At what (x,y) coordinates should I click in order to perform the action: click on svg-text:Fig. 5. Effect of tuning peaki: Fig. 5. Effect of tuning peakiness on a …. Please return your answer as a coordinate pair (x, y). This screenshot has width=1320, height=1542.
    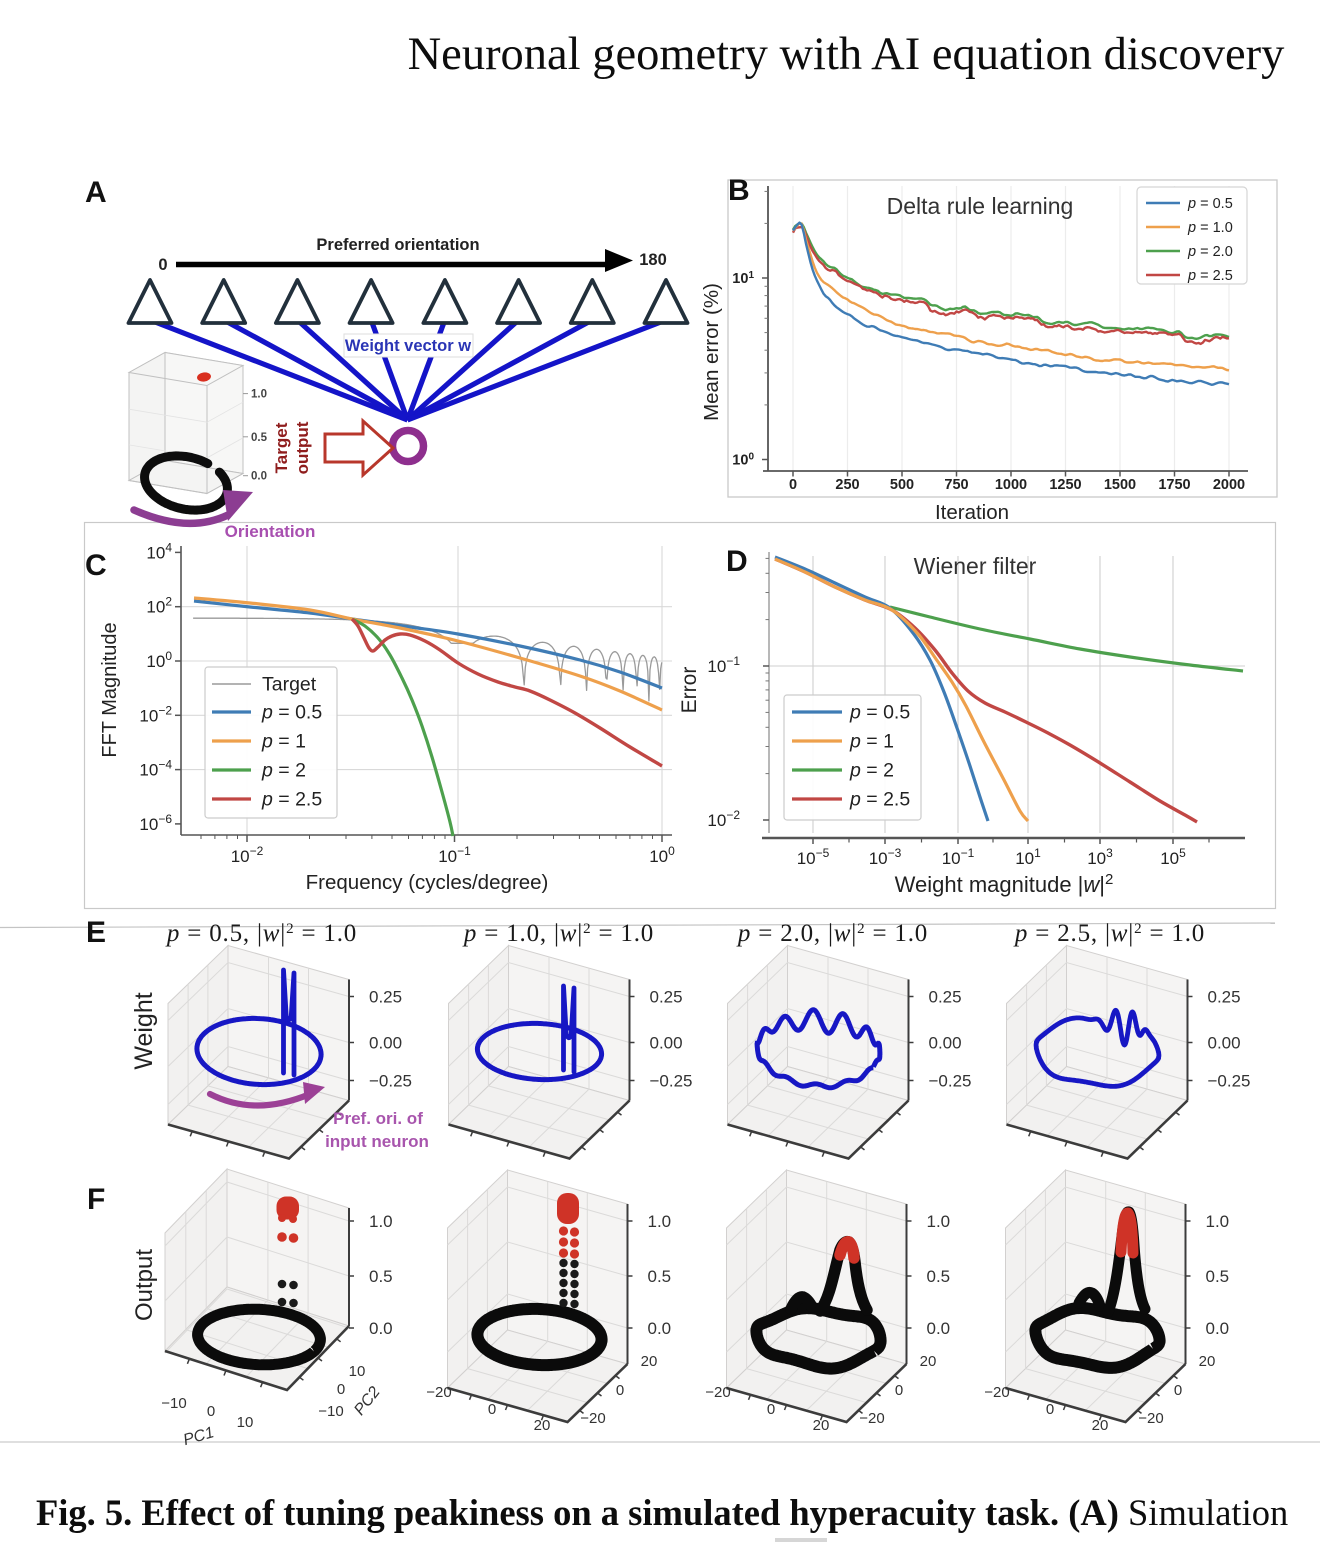
    Looking at the image, I should click on (662, 1512).